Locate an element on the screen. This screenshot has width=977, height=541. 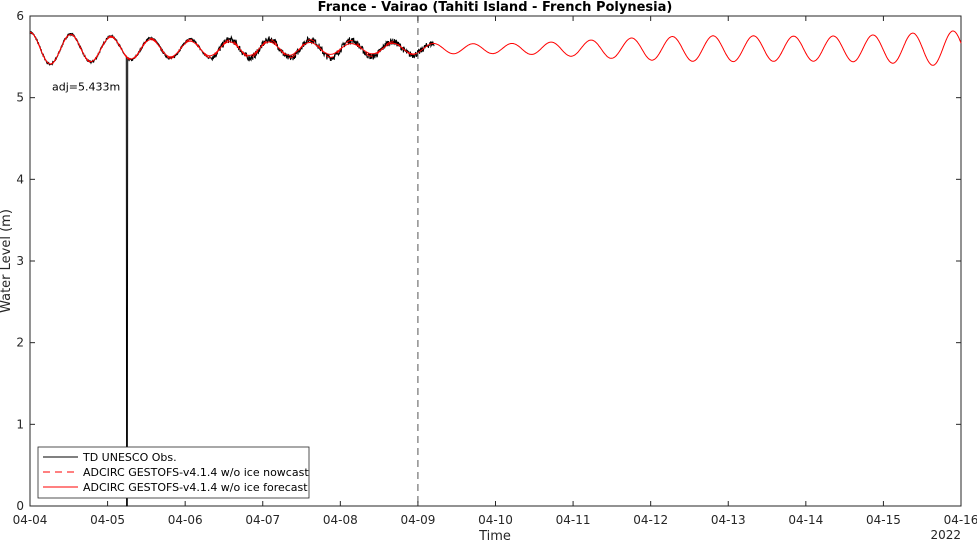
x-year-label: 2022 is located at coordinates (945, 534).